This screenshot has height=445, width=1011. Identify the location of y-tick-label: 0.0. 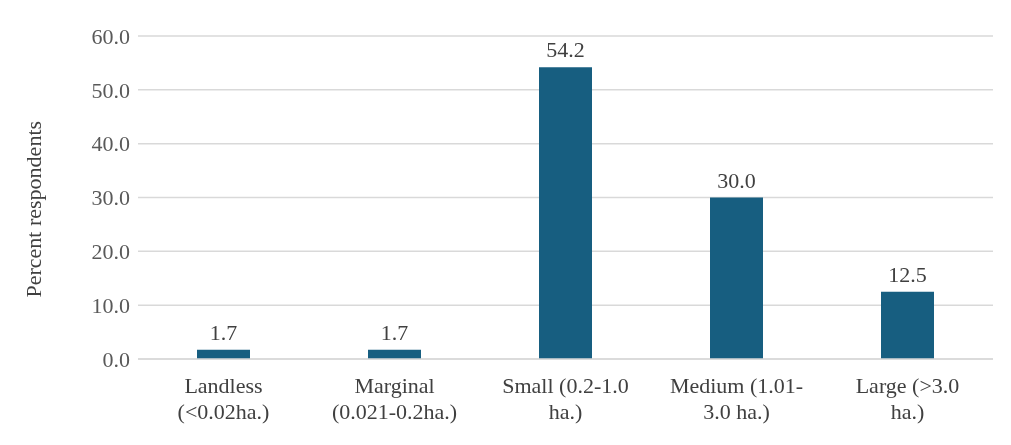
(116, 359).